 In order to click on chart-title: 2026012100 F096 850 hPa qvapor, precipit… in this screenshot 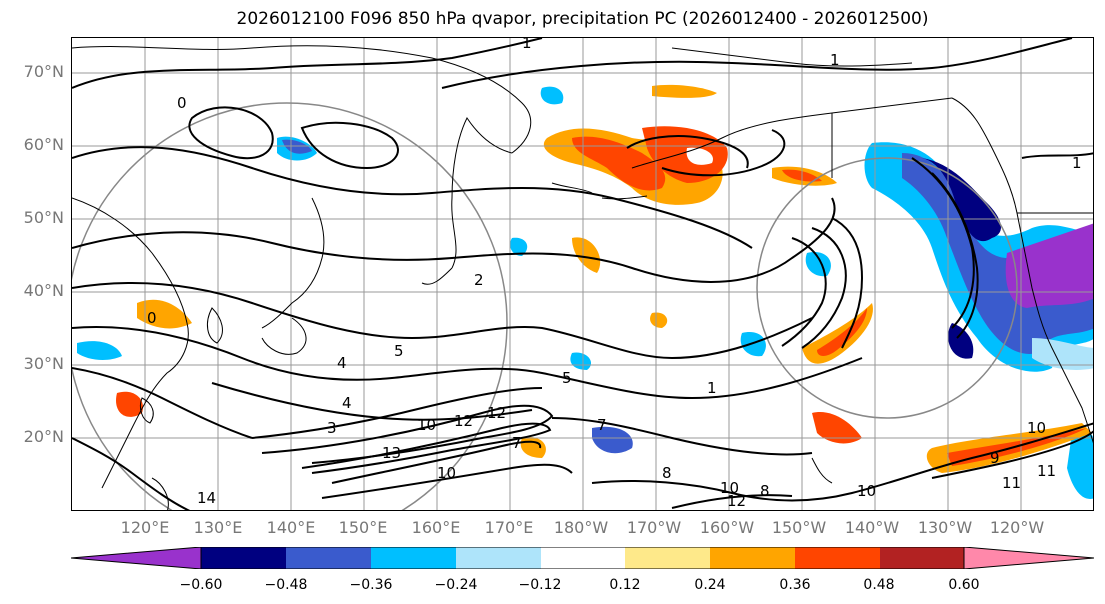, I will do `click(582, 19)`.